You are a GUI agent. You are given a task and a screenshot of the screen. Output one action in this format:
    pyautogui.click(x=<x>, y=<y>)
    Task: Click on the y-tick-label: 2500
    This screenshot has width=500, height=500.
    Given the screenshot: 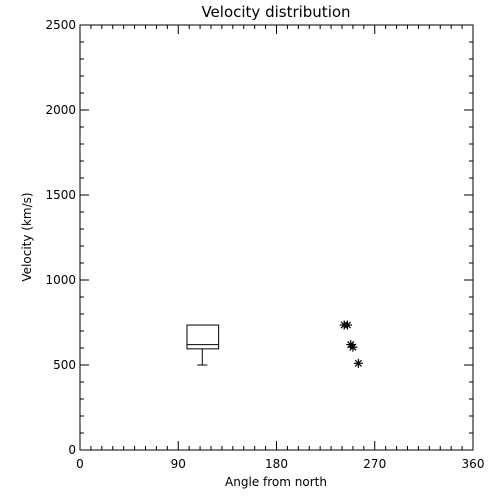 What is the action you would take?
    pyautogui.click(x=60, y=25)
    